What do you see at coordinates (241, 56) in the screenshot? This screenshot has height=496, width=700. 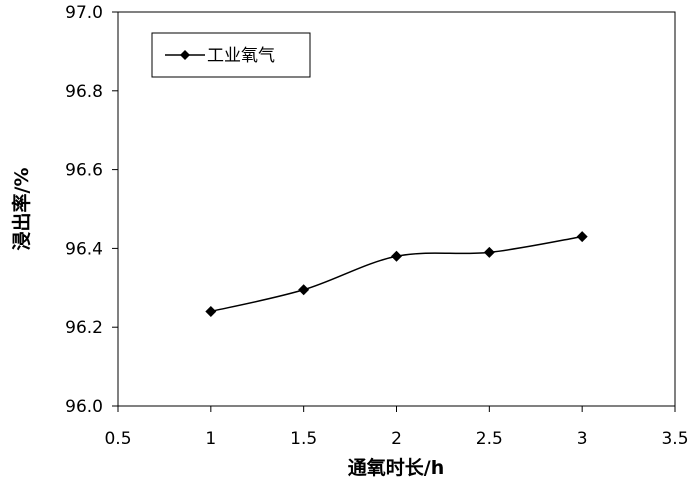 I see `legend-label: 工业氧气` at bounding box center [241, 56].